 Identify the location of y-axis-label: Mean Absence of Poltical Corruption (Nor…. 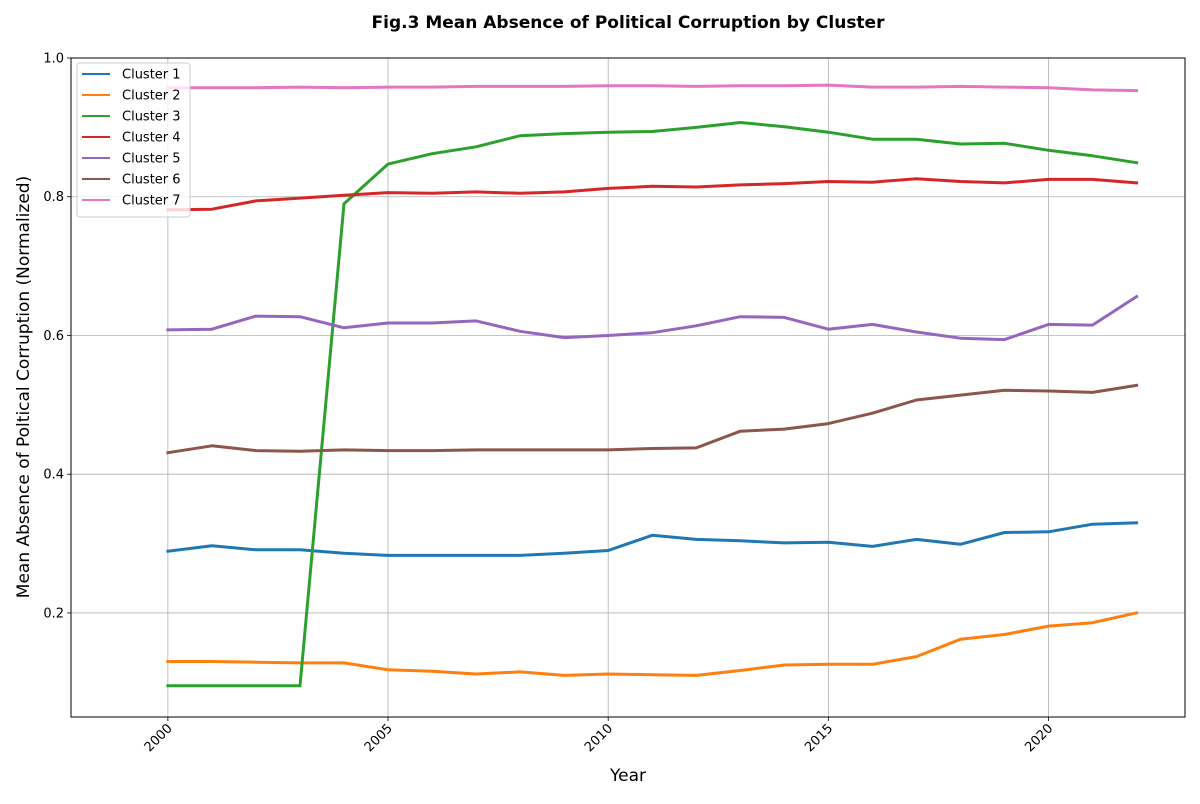
(24, 387).